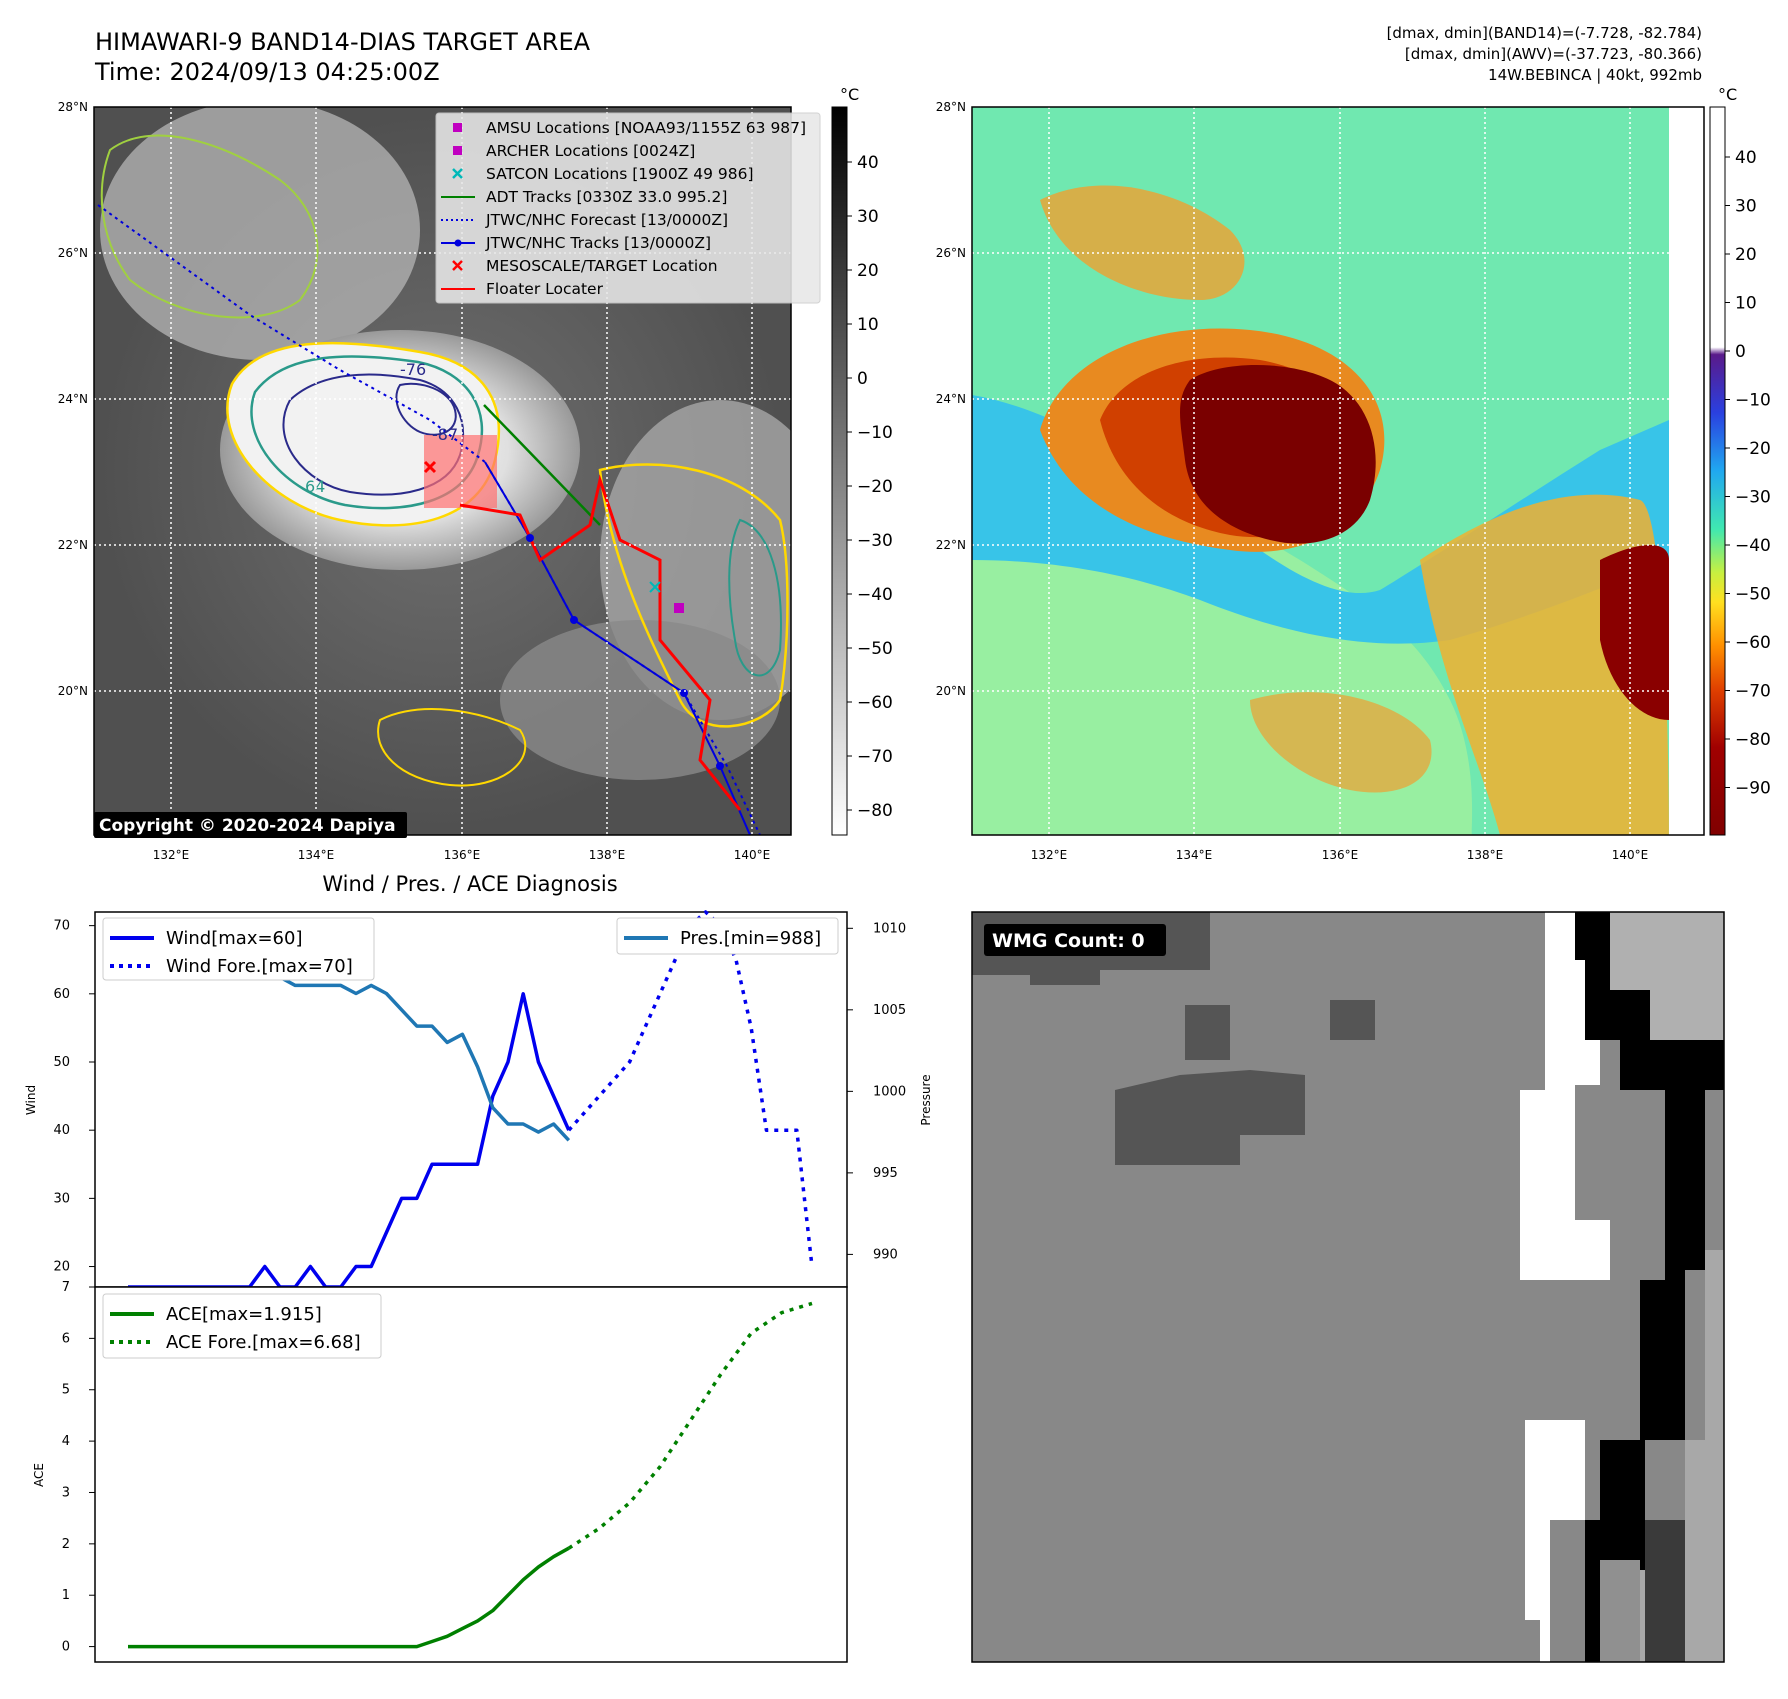  I want to click on mesoscale-target-marker, so click(430, 467).